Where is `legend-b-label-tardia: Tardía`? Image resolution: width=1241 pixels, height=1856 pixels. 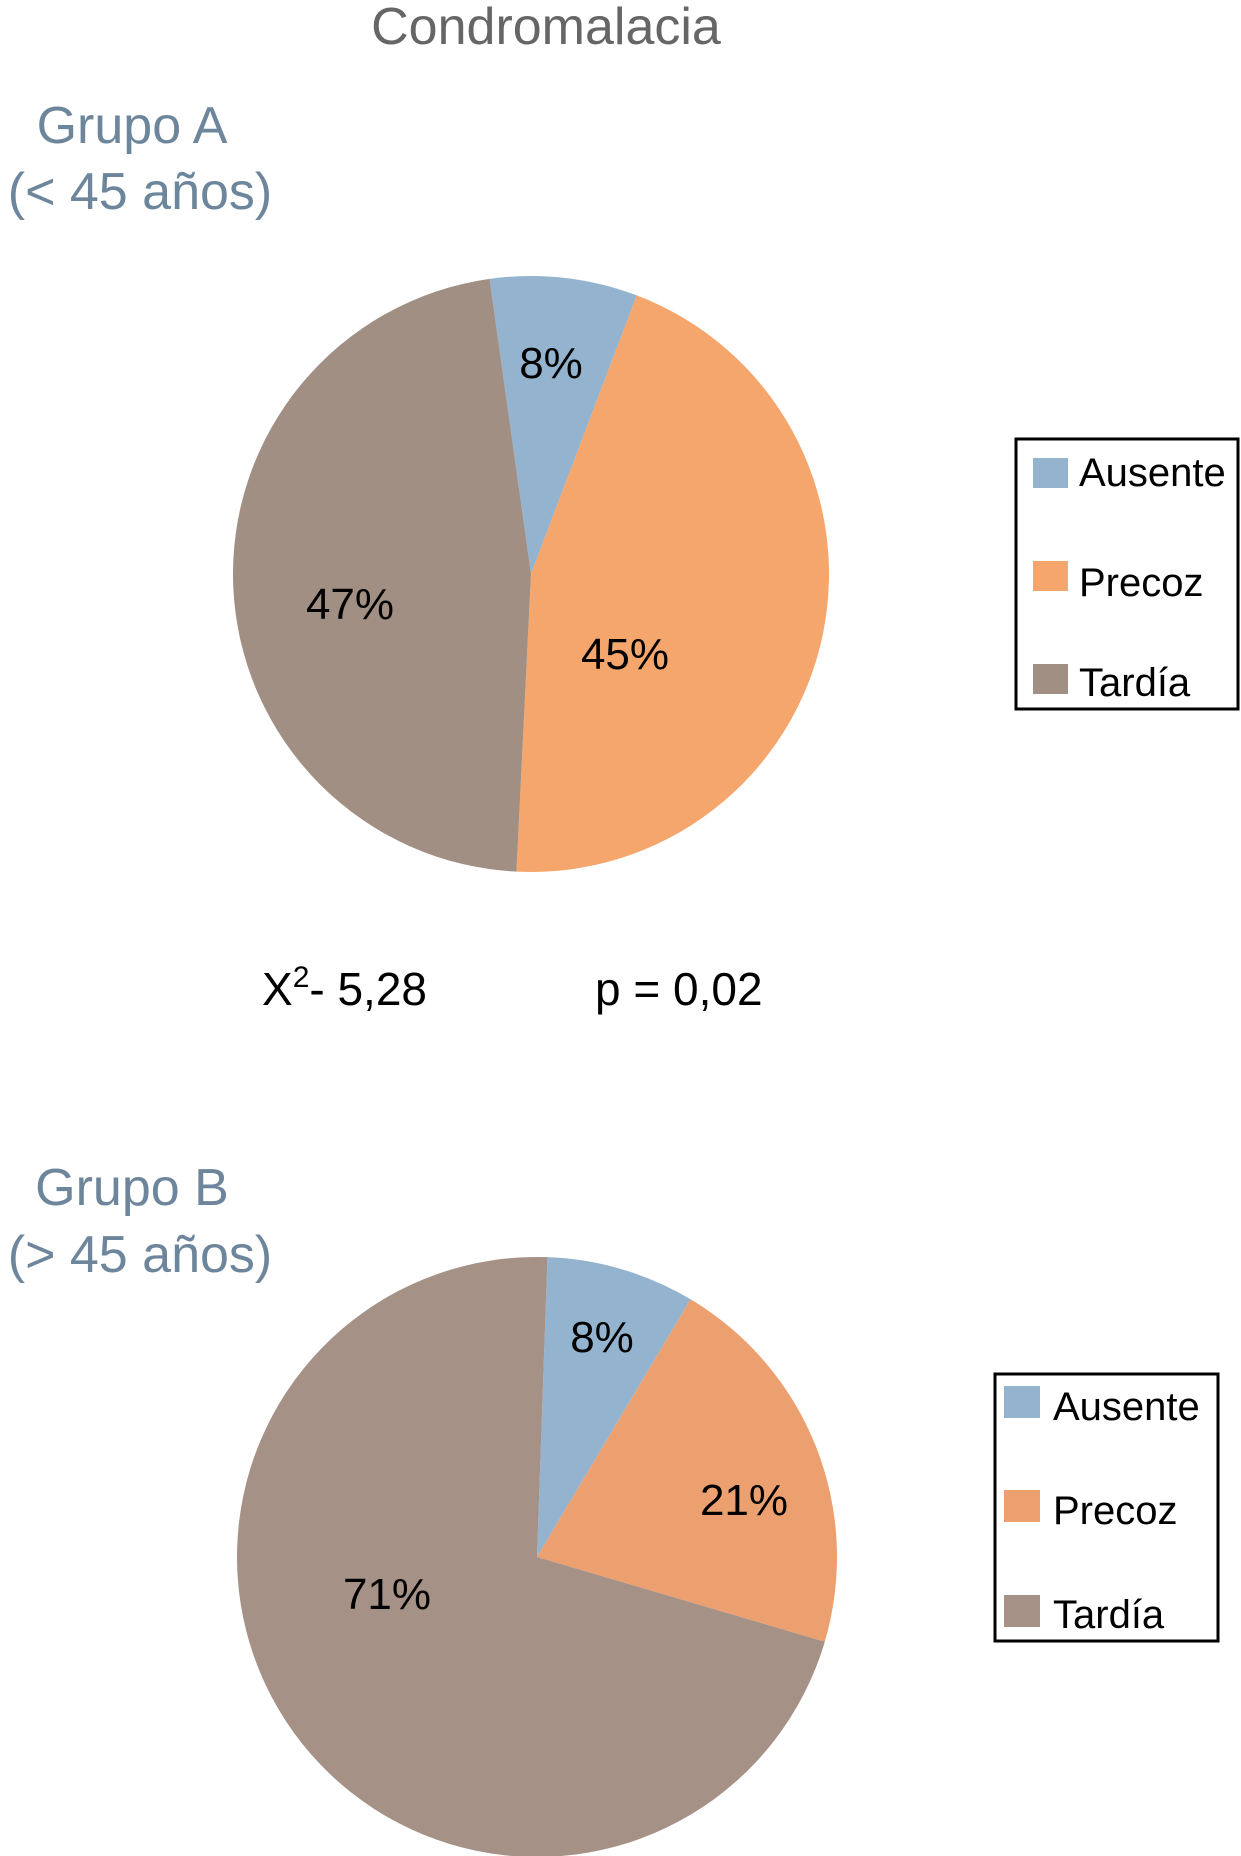 legend-b-label-tardia: Tardía is located at coordinates (1109, 1615).